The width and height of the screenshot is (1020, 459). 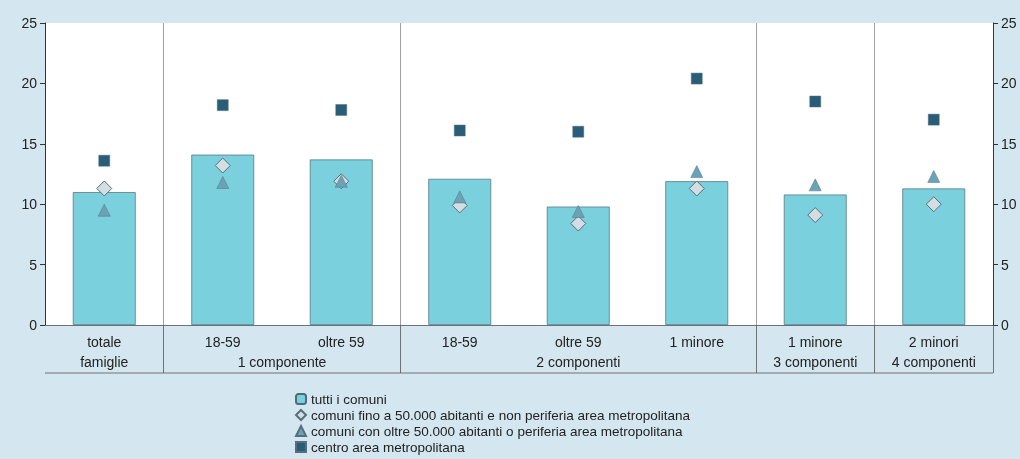 What do you see at coordinates (33, 264) in the screenshot?
I see `y-tick-label: 5` at bounding box center [33, 264].